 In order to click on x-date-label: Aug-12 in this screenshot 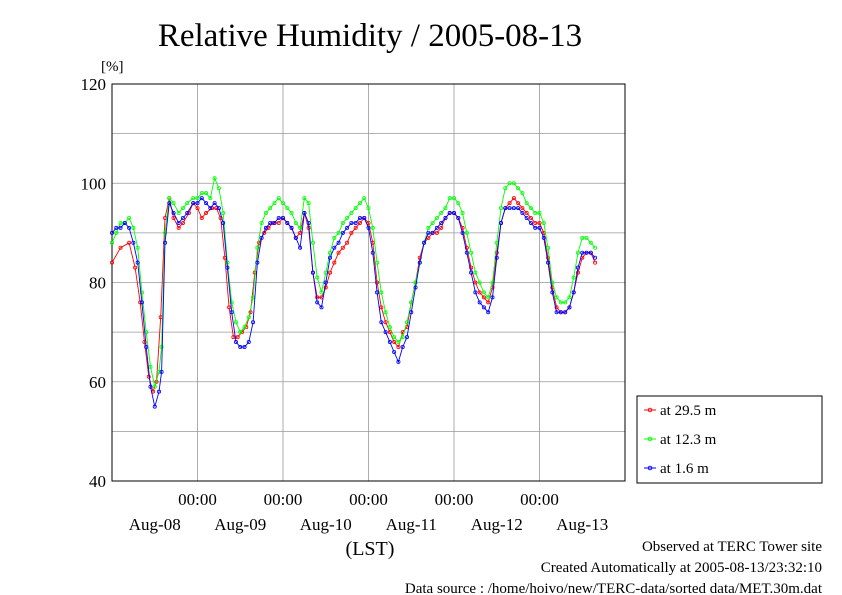, I will do `click(497, 524)`.